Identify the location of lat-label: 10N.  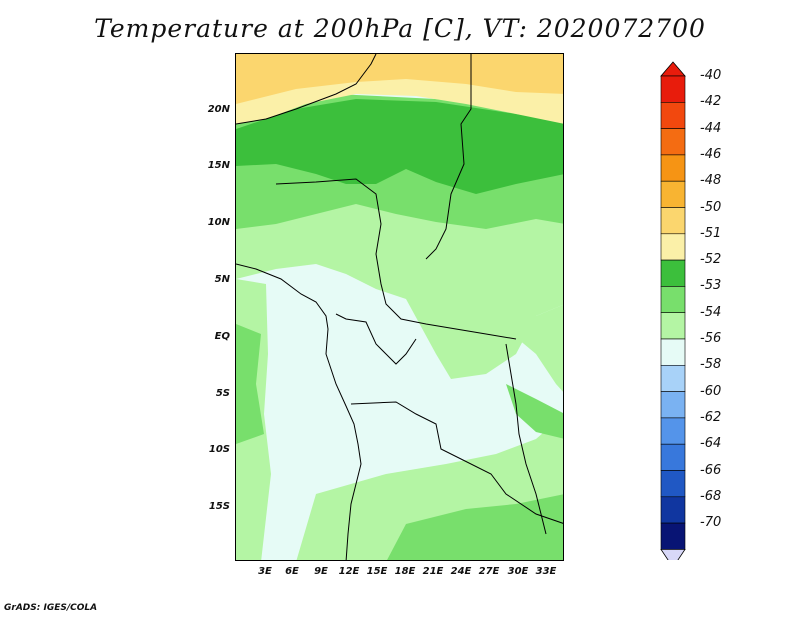
(218, 222).